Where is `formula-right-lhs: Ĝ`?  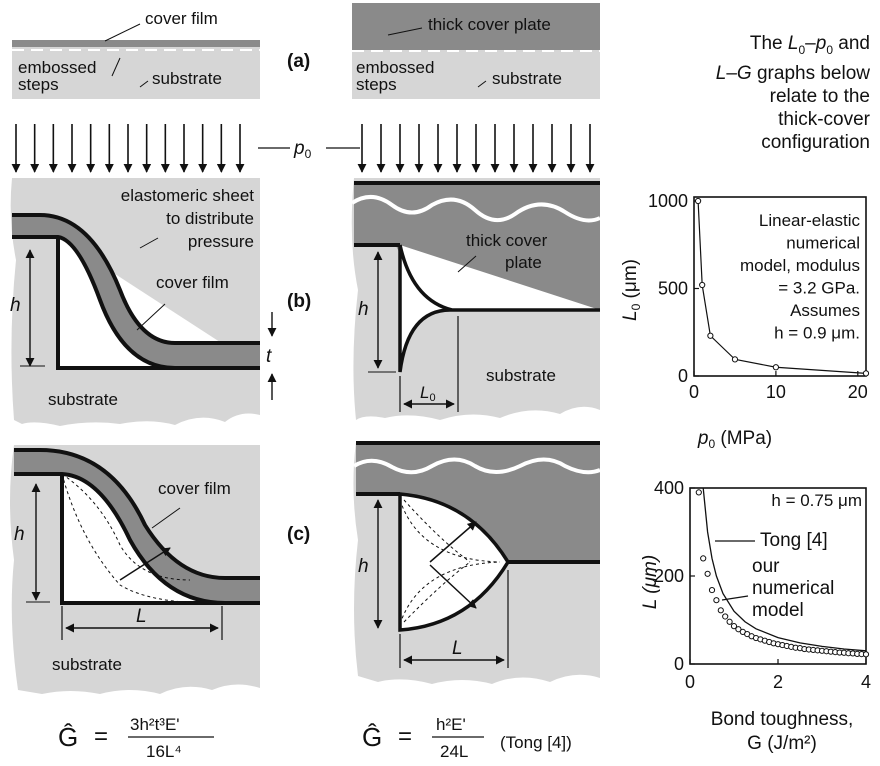 formula-right-lhs: Ĝ is located at coordinates (372, 737).